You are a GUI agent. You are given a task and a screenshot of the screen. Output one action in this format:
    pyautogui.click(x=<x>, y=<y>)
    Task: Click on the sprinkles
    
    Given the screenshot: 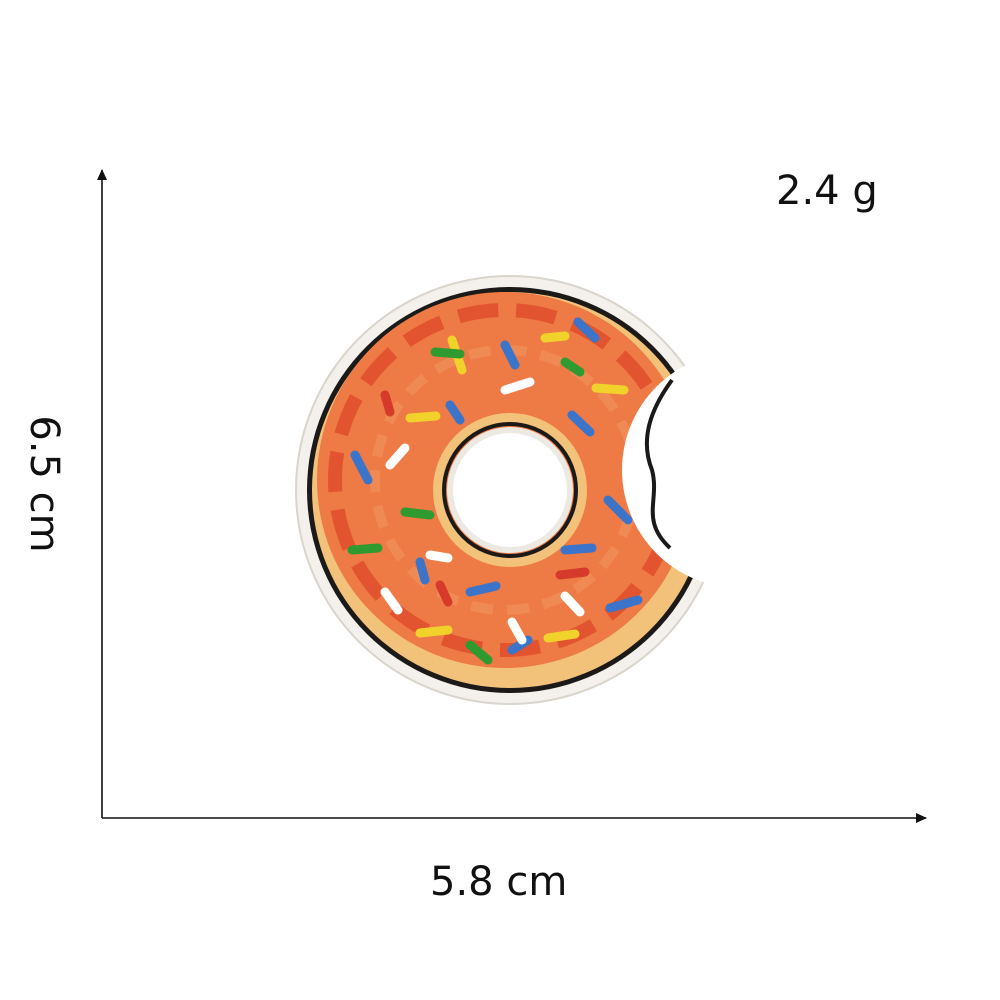 What is the action you would take?
    pyautogui.click(x=495, y=491)
    